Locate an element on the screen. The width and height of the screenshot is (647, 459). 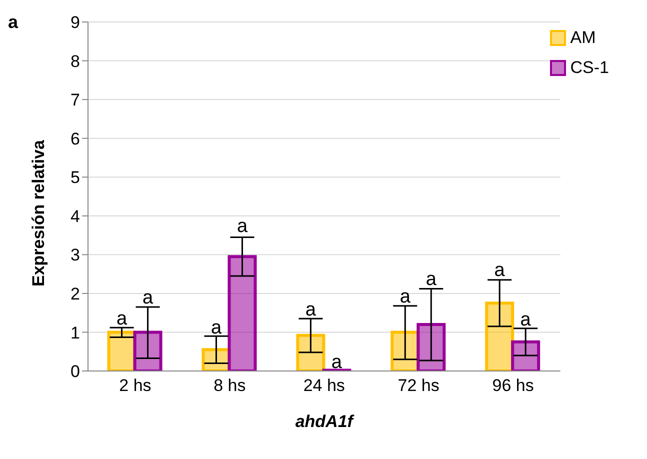
y-tick-label: 0 is located at coordinates (75, 372).